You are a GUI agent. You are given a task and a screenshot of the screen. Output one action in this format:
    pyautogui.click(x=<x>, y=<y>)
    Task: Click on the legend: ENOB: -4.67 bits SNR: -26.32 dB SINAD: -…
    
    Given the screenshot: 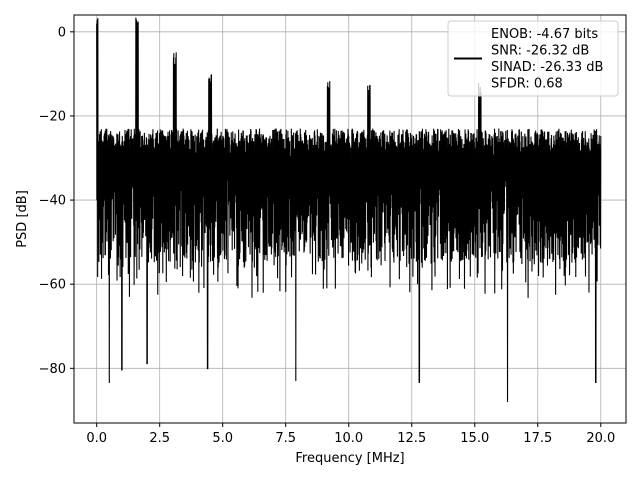 What is the action you would take?
    pyautogui.click(x=533, y=58)
    